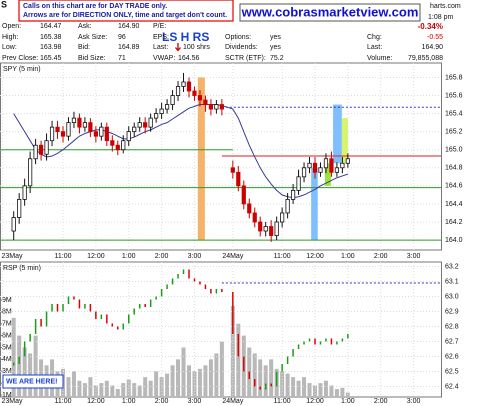 The height and width of the screenshot is (406, 480). What do you see at coordinates (12, 401) in the screenshot?
I see `x-tick-label: 23May` at bounding box center [12, 401].